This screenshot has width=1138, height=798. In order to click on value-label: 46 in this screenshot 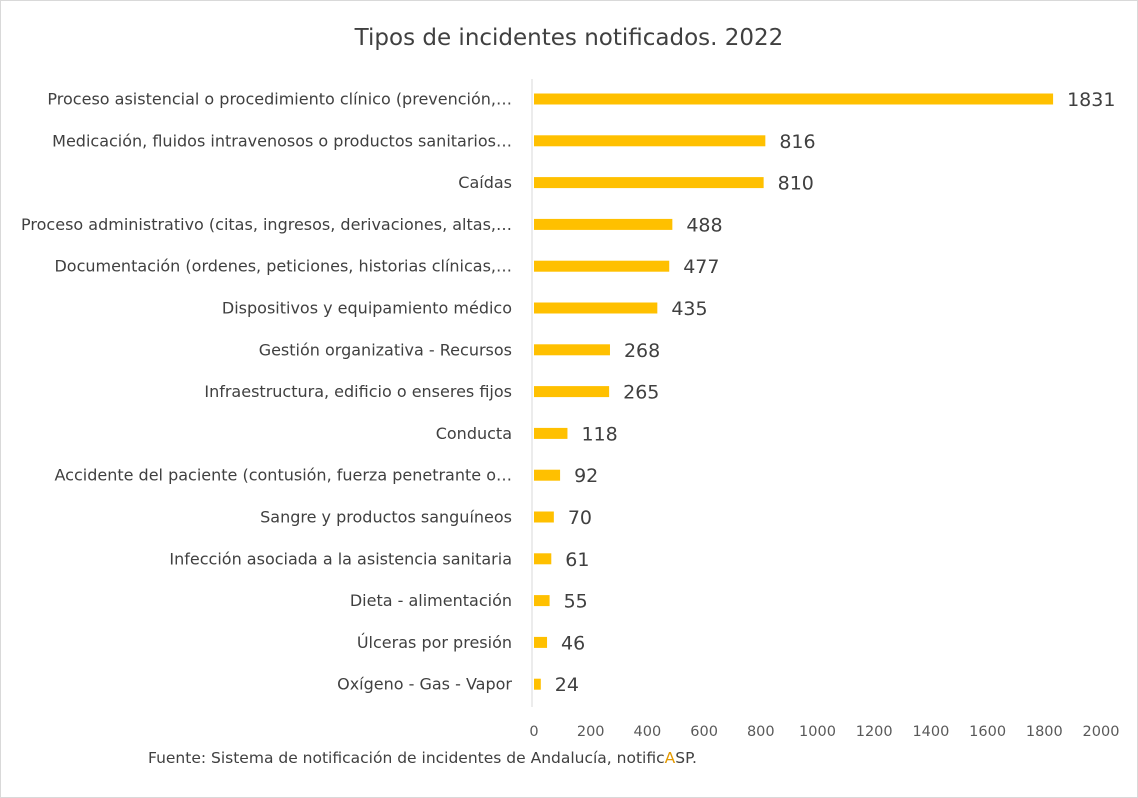, I will do `click(573, 643)`.